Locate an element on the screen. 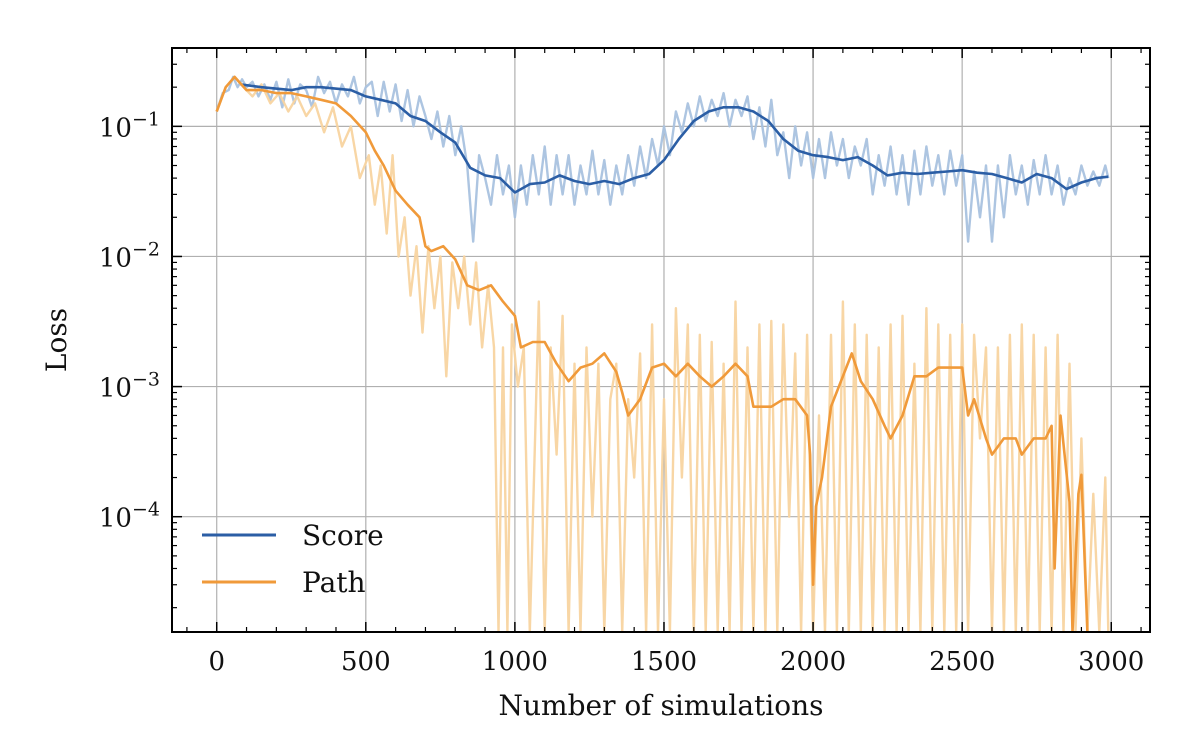  score-smoothed-line is located at coordinates (674, 138).